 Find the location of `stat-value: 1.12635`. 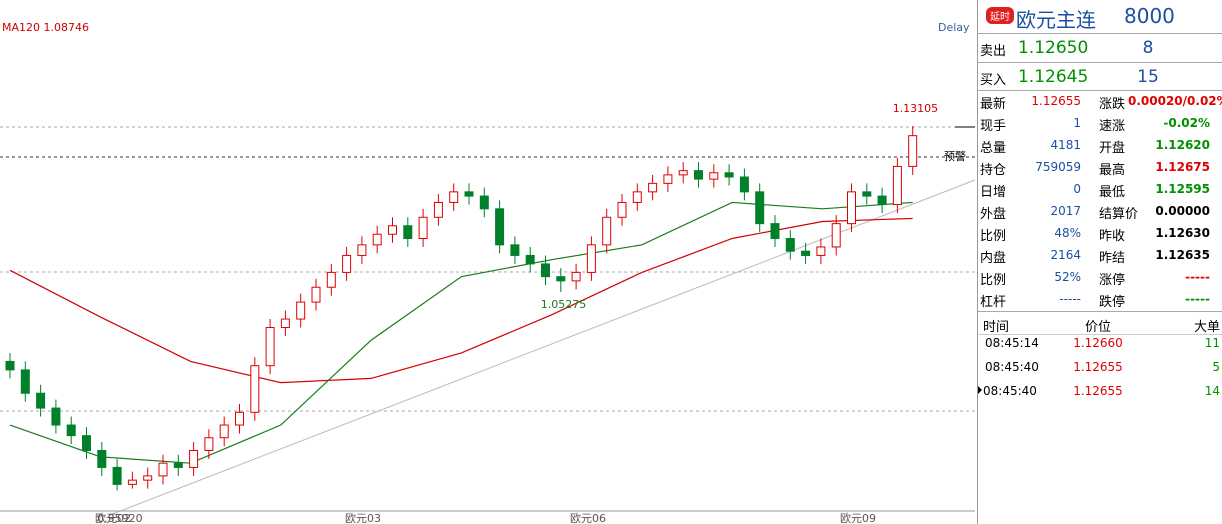

stat-value: 1.12635 is located at coordinates (1182, 255).